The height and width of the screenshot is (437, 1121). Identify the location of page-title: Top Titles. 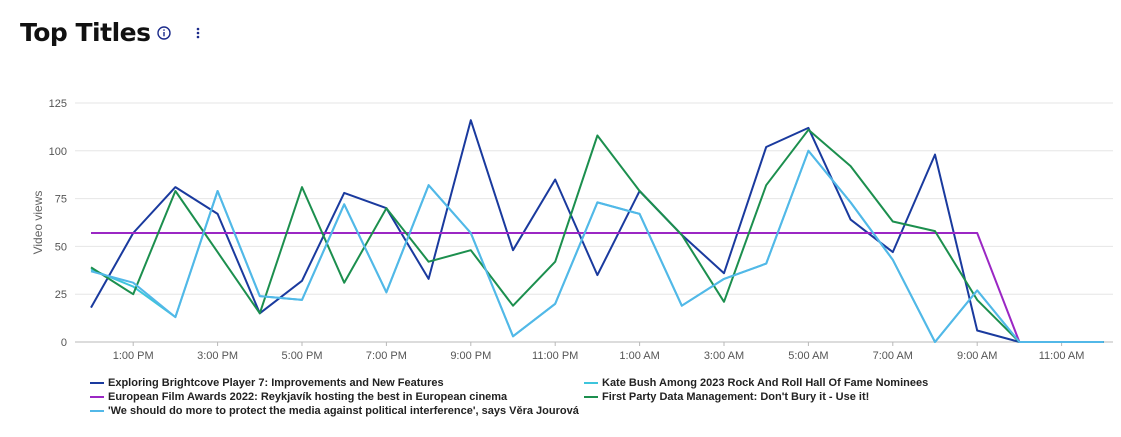
(85, 32).